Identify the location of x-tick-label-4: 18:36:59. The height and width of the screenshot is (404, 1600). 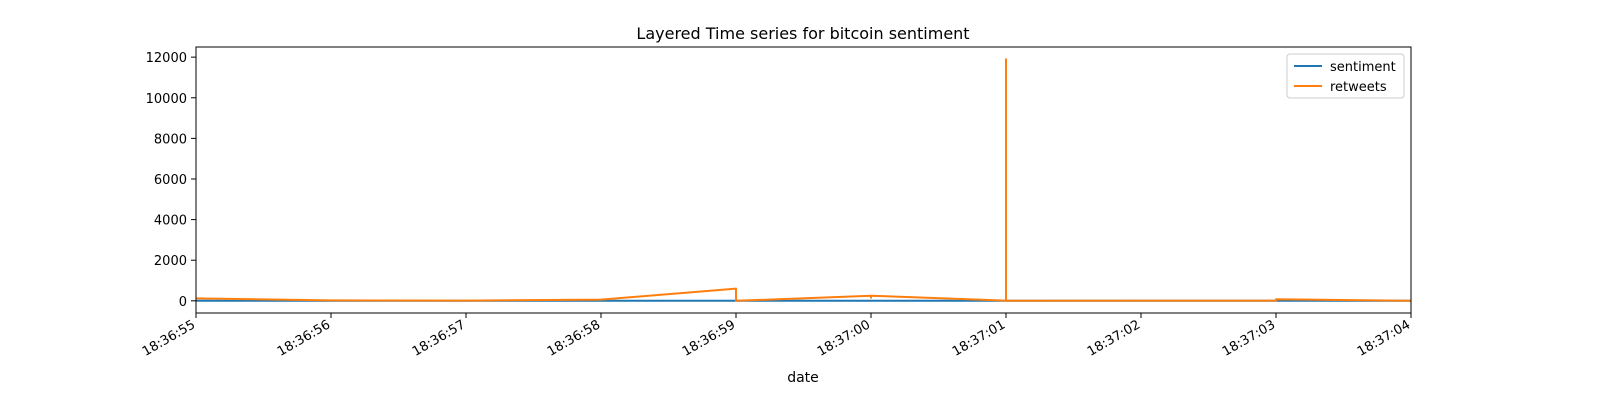
(709, 338).